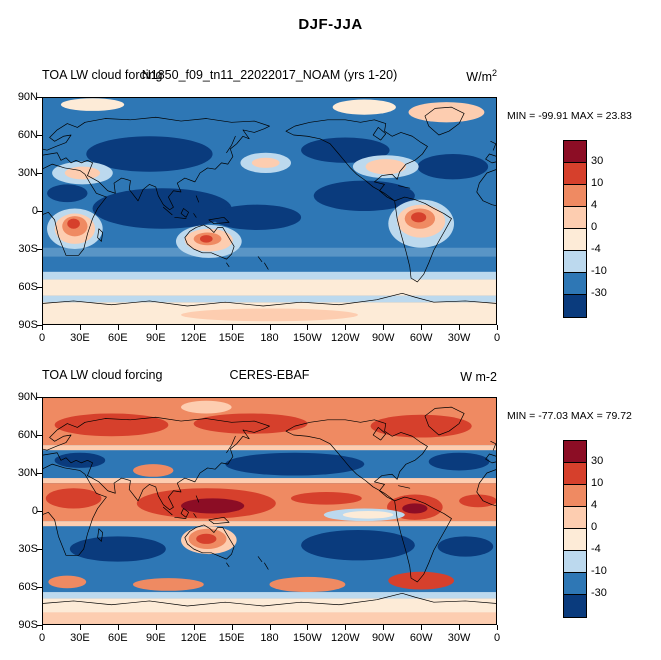 The height and width of the screenshot is (660, 661). I want to click on lon-tick-label: 90E, so click(155, 338).